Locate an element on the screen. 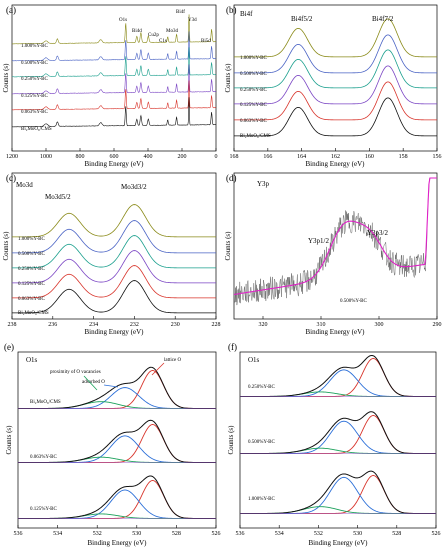  panel-f-x-axis-label: Binding Energy (eV) is located at coordinates (339, 543).